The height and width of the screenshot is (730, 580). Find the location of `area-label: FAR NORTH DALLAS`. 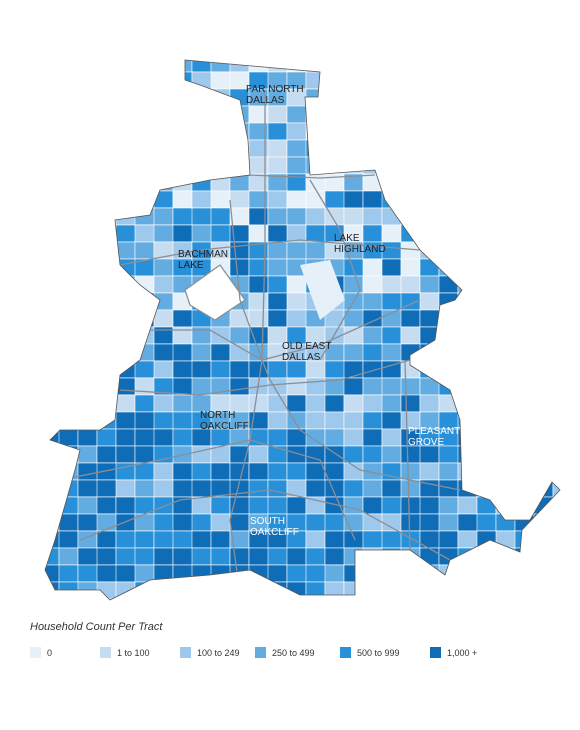

area-label: FAR NORTH DALLAS is located at coordinates (275, 95).